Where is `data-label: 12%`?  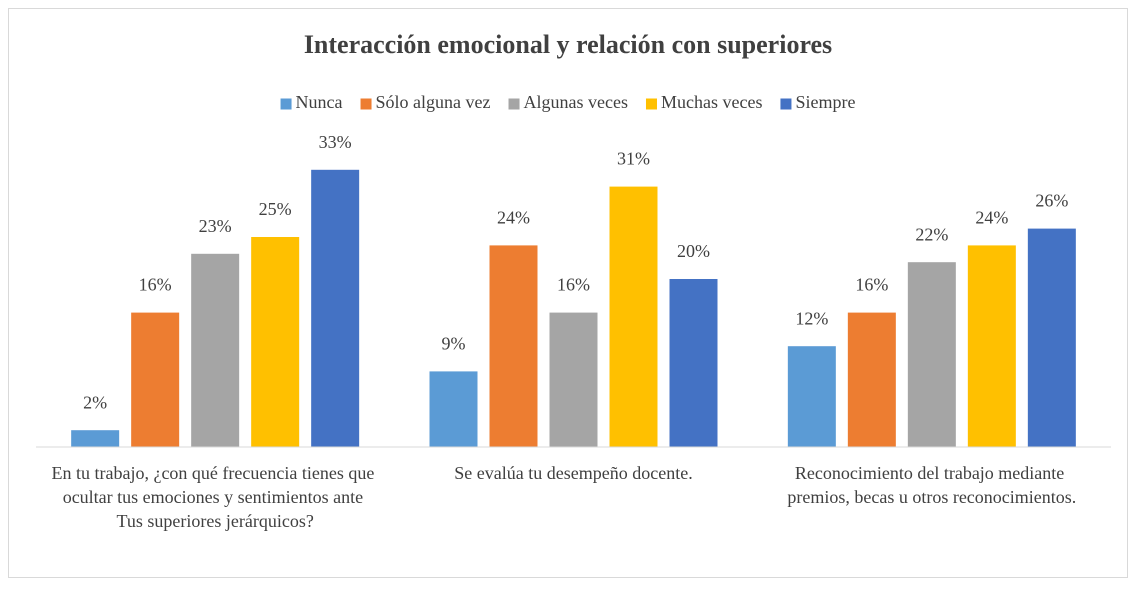
data-label: 12% is located at coordinates (811, 318).